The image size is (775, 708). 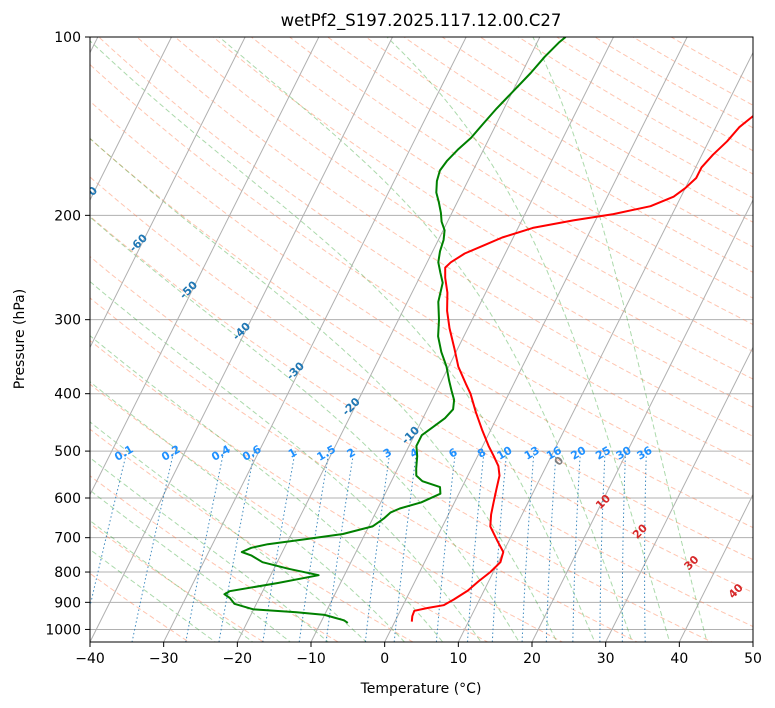 I want to click on x-tick-label: 20, so click(x=532, y=659).